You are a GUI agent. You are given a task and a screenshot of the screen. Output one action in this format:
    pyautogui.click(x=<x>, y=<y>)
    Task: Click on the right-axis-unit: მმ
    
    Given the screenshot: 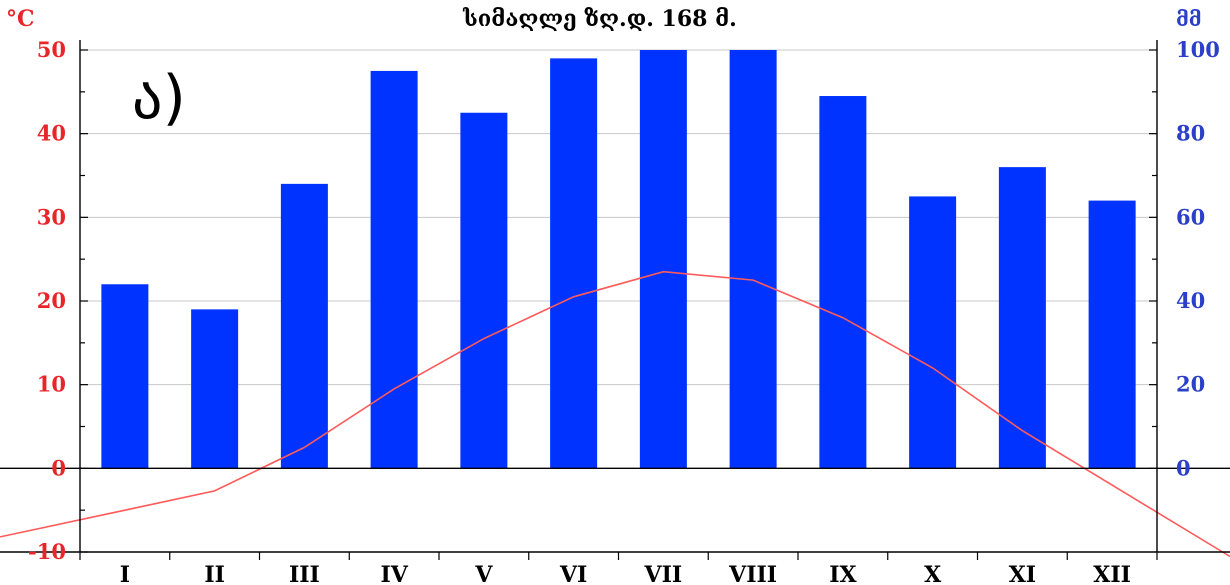 What is the action you would take?
    pyautogui.click(x=1189, y=19)
    